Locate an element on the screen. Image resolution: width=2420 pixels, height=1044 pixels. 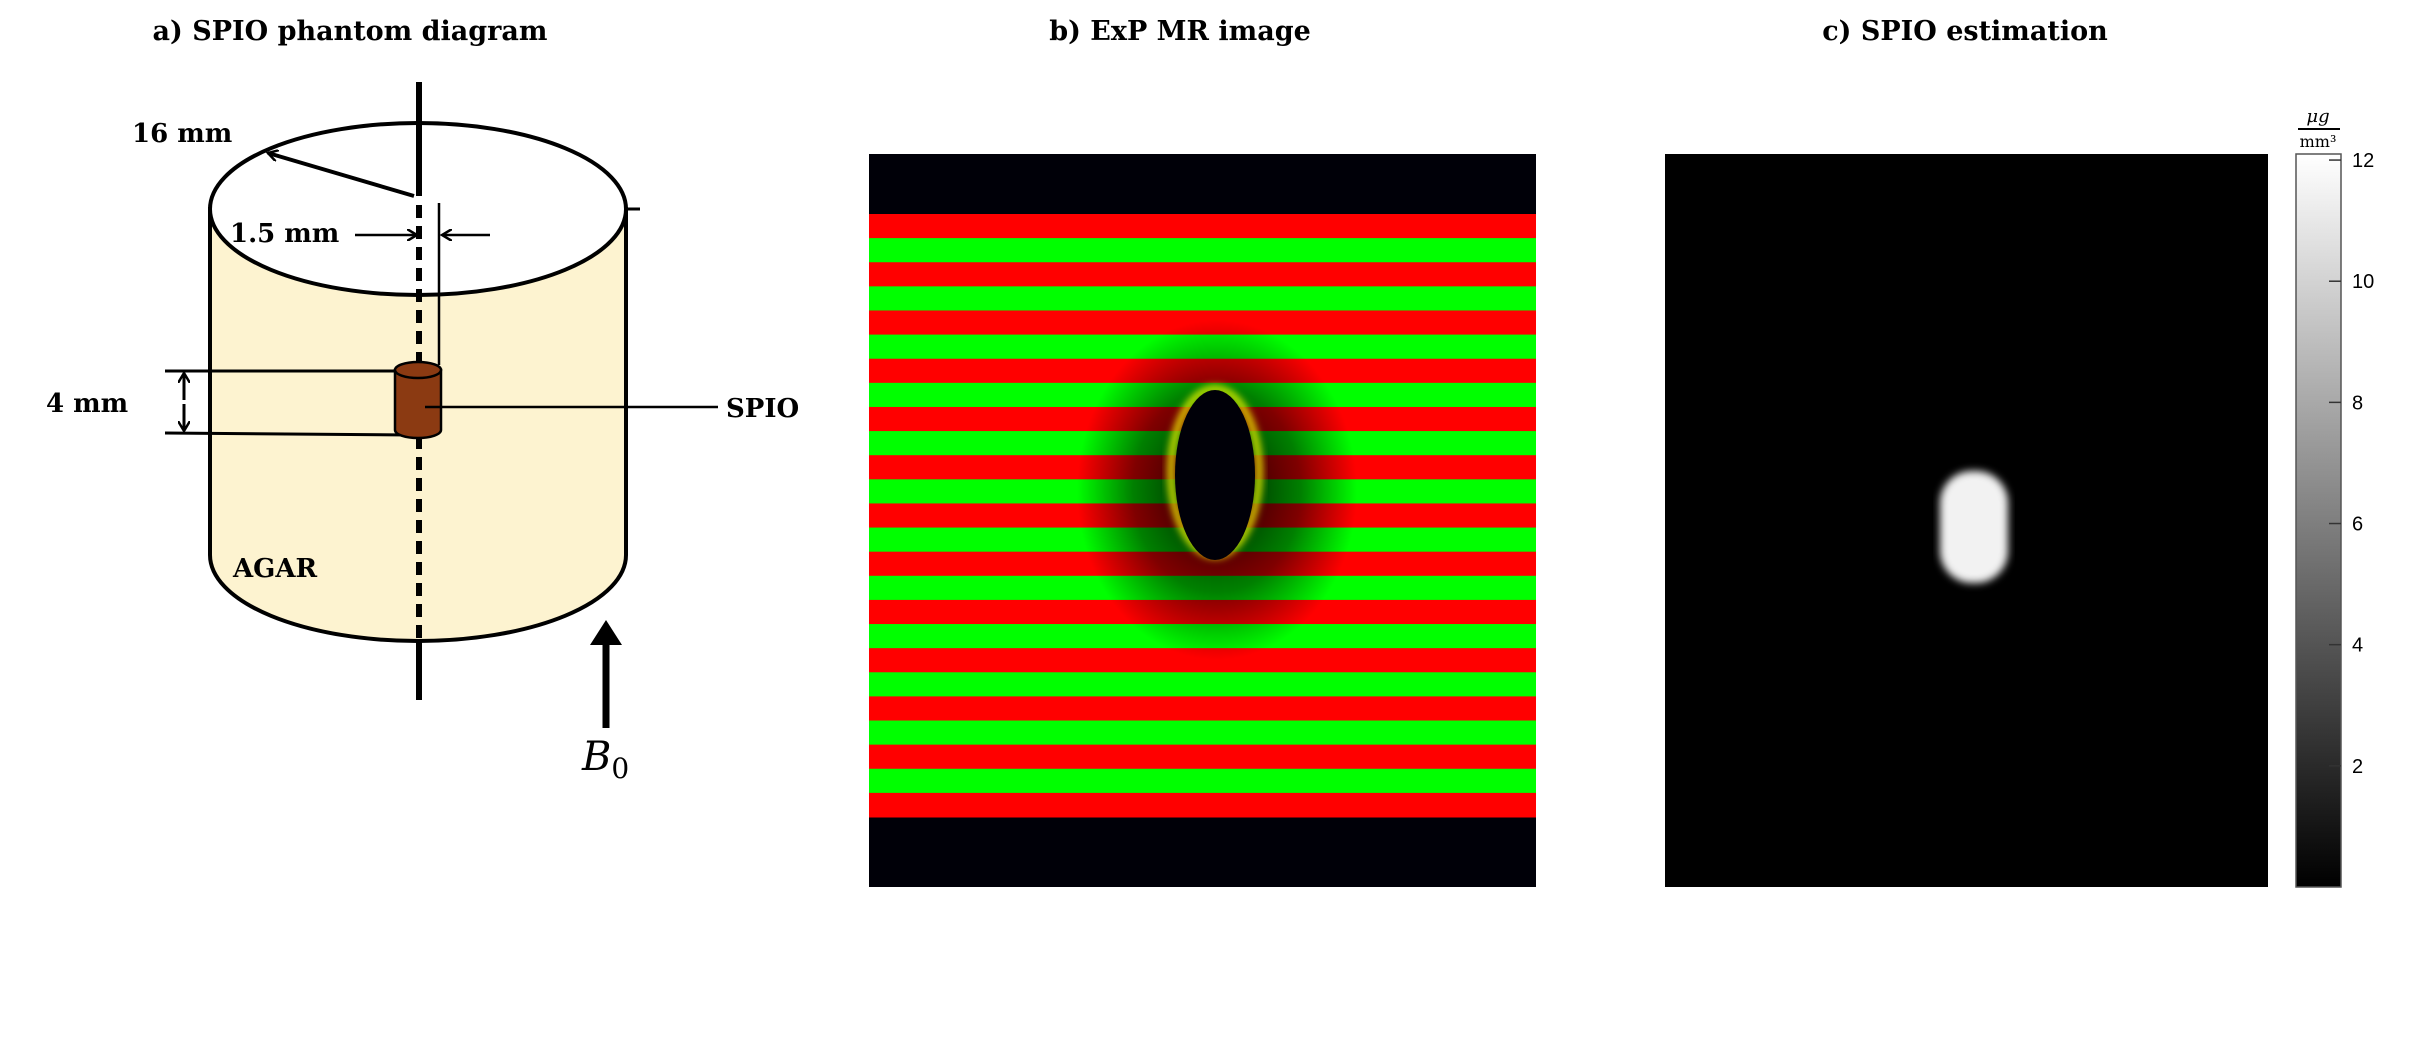
spio-cylinder is located at coordinates (418, 404).